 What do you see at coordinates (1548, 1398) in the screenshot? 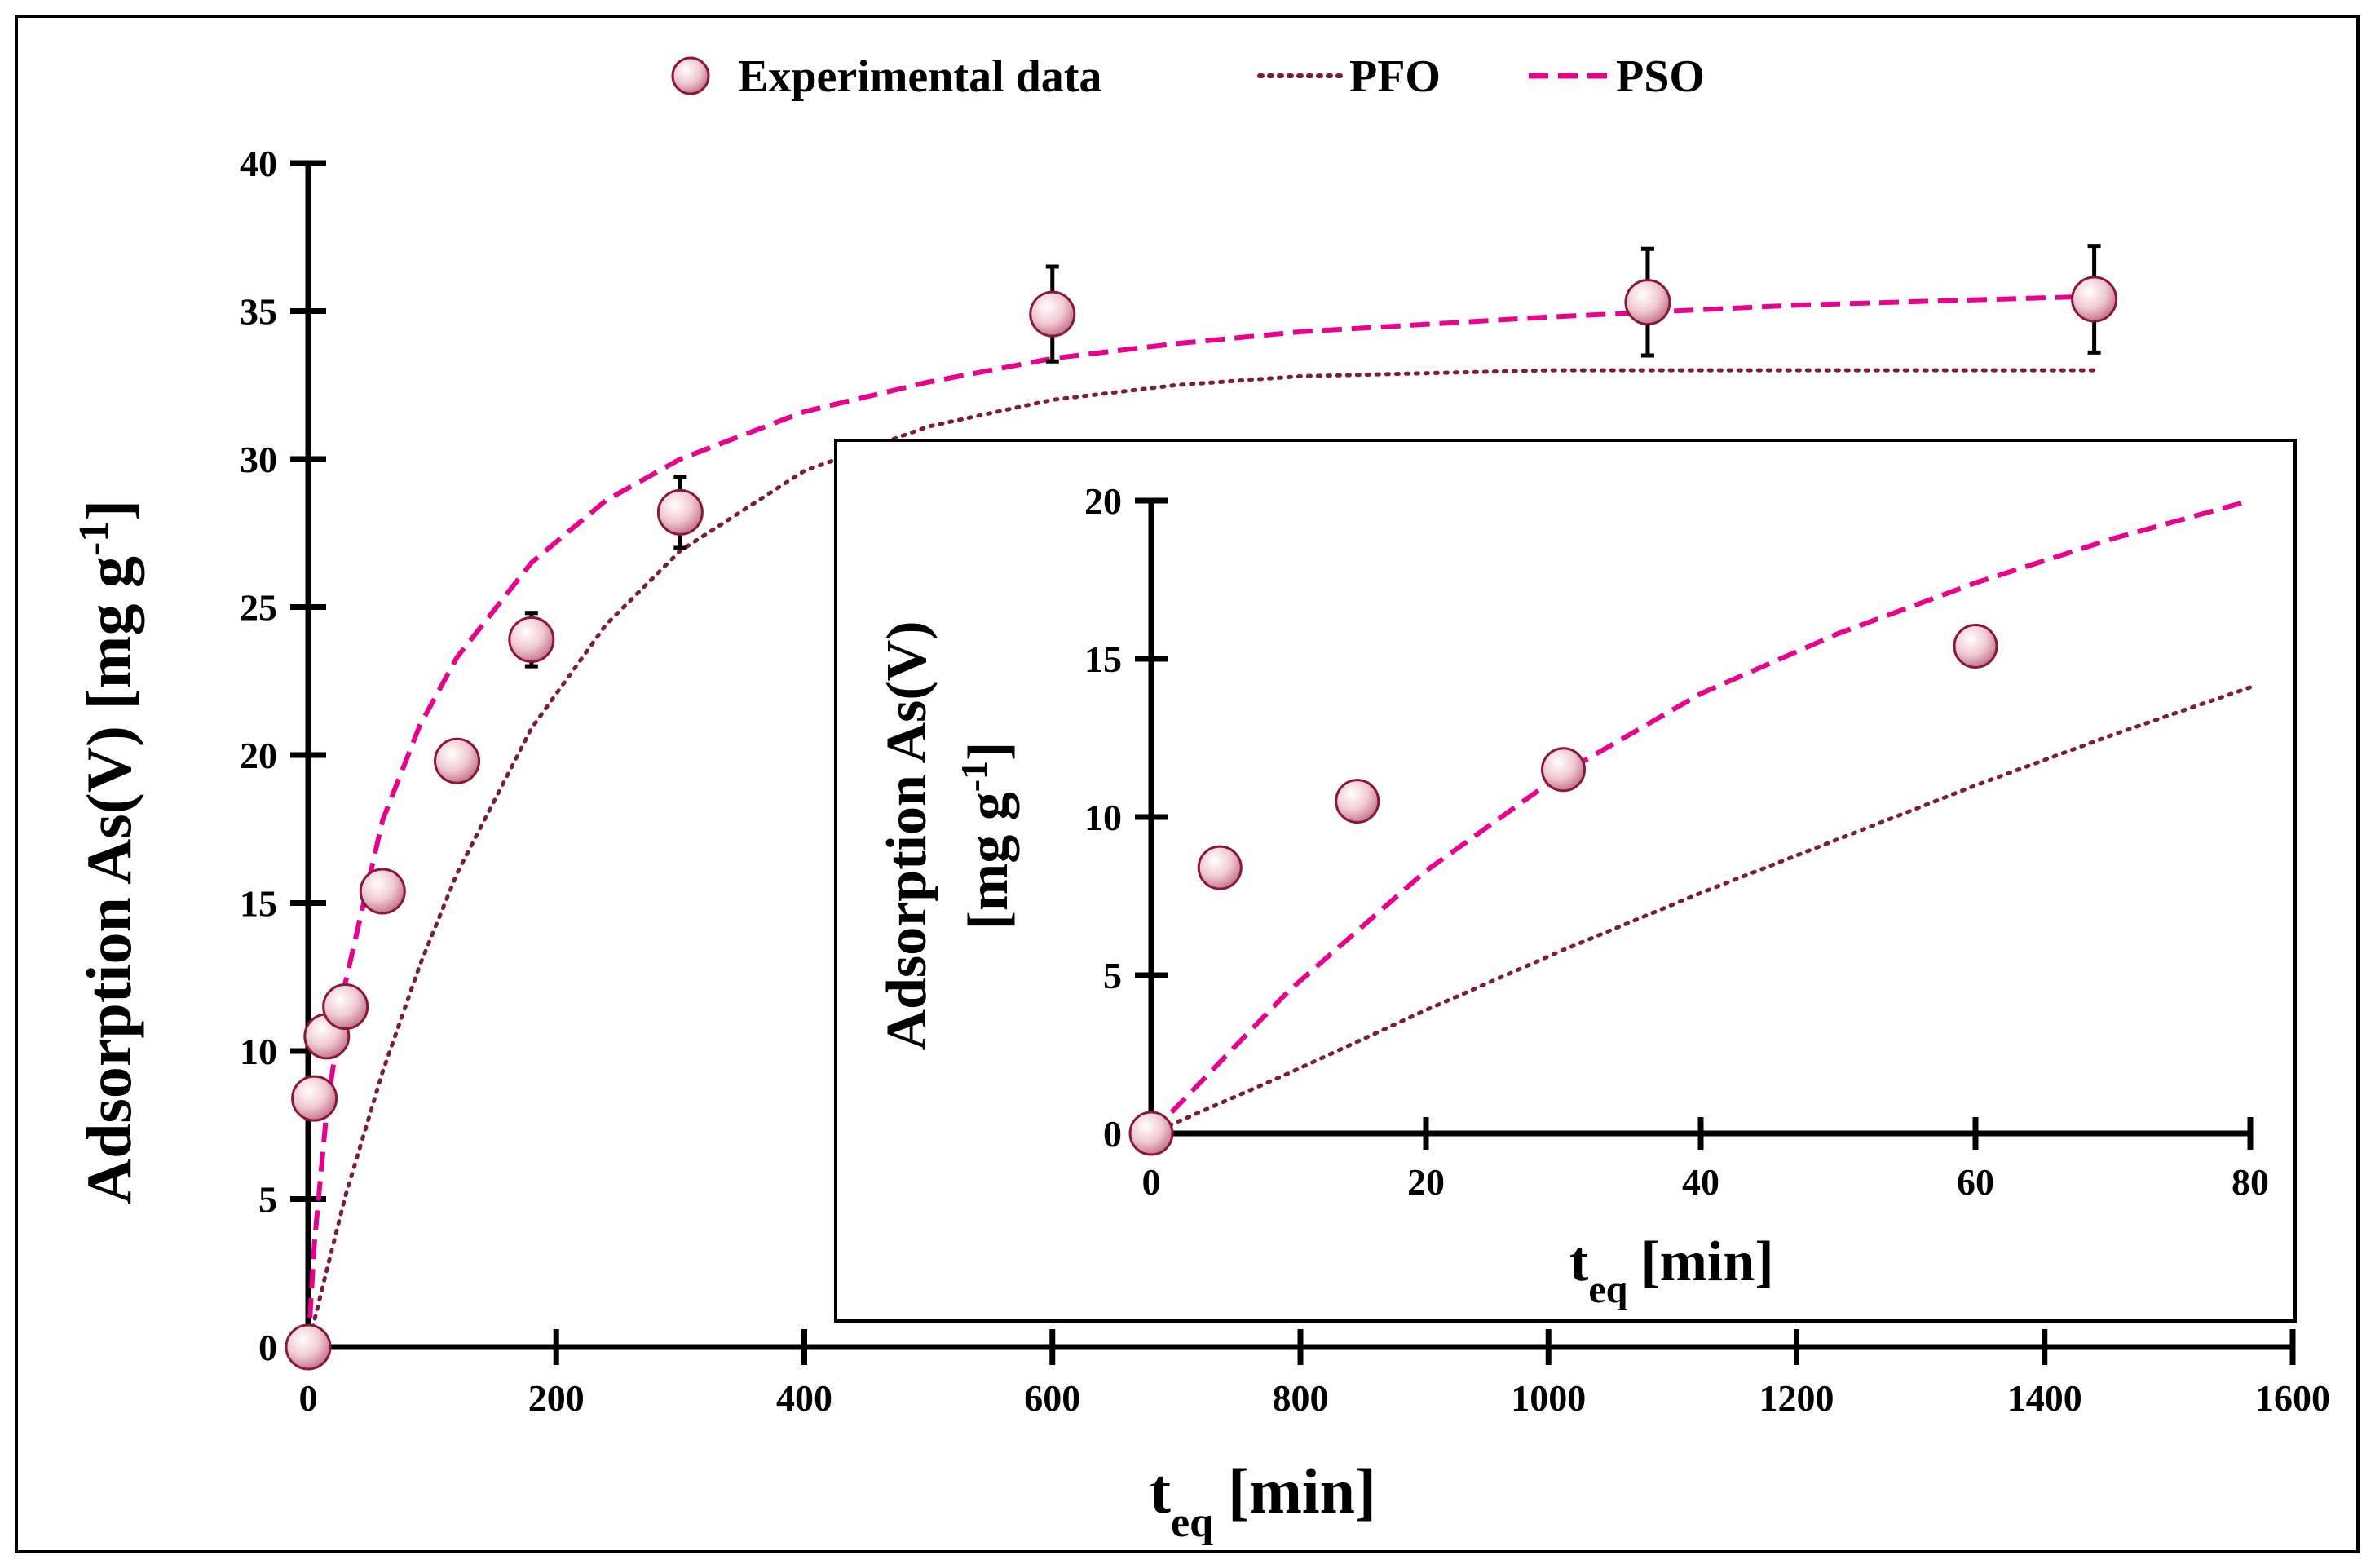
I see `main-x-tick-label: 1000` at bounding box center [1548, 1398].